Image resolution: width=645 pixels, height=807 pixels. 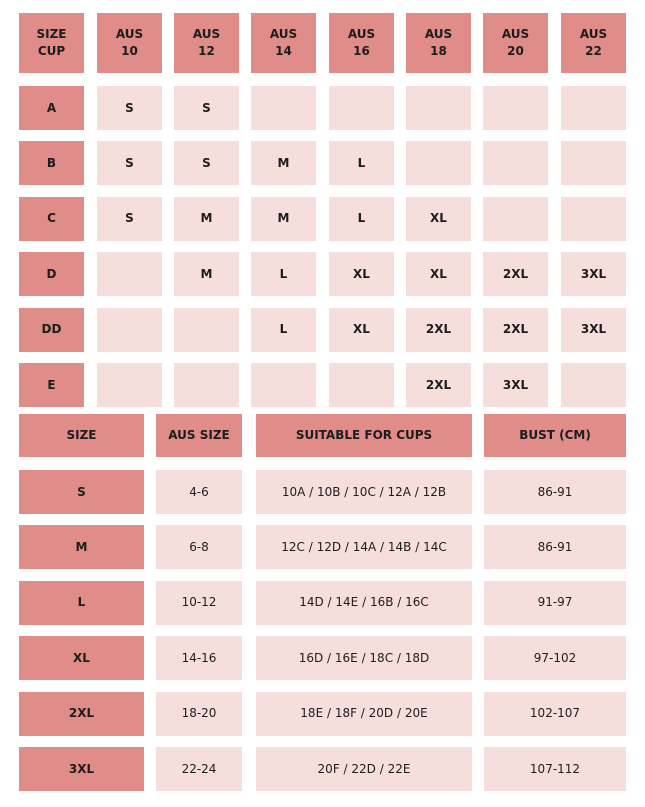 I want to click on guide-cell: 12C / 12D / 14A / 14B / 14C, so click(x=364, y=547).